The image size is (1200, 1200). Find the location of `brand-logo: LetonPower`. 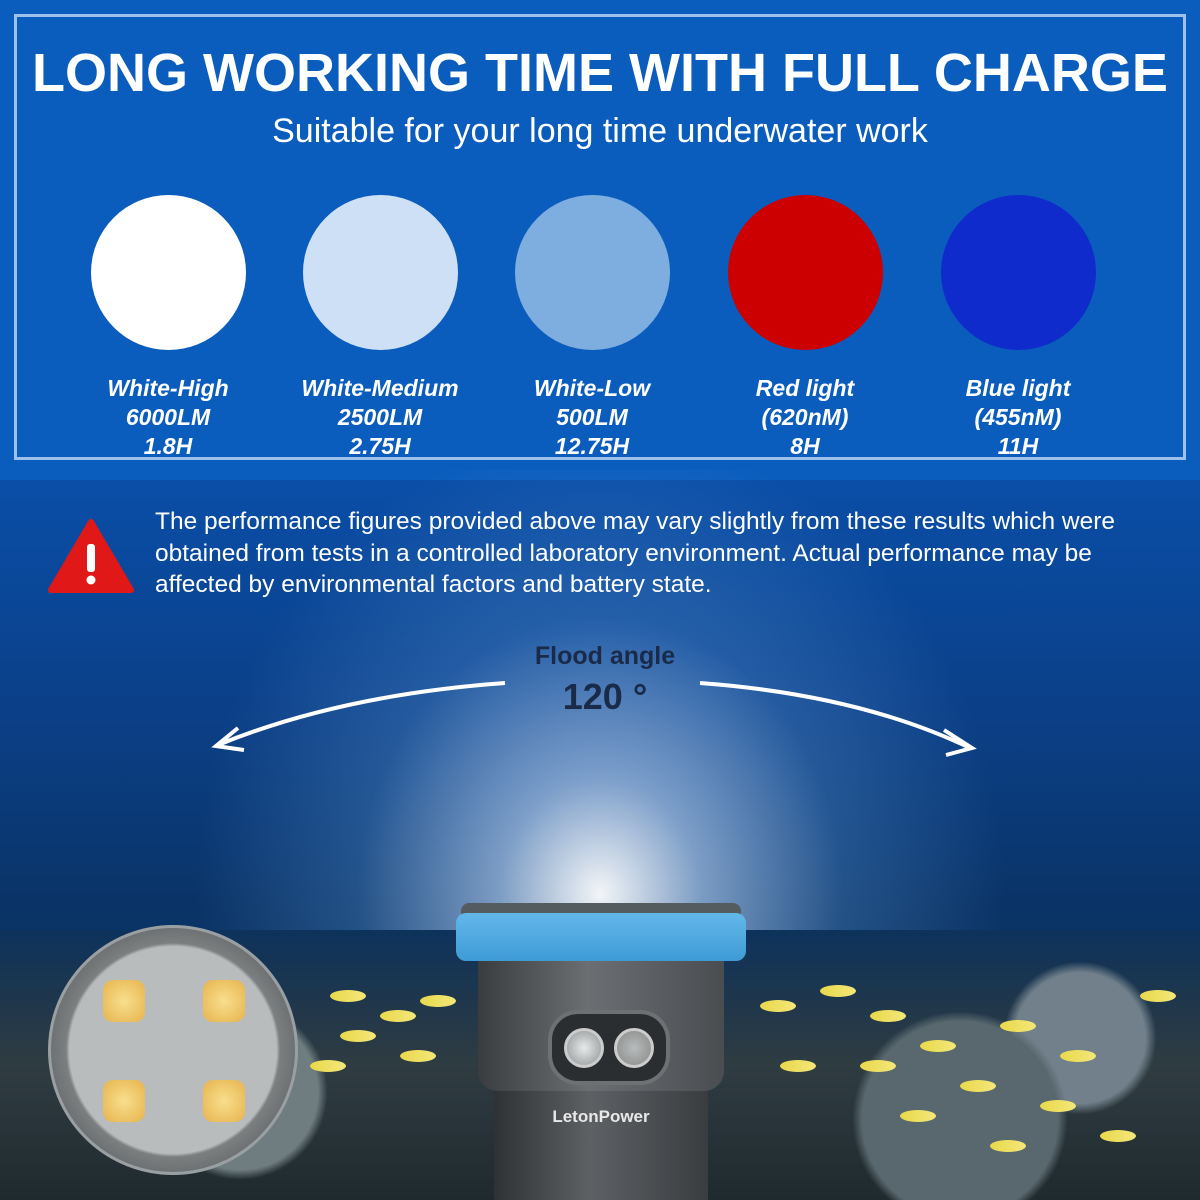

brand-logo: LetonPower is located at coordinates (601, 1116).